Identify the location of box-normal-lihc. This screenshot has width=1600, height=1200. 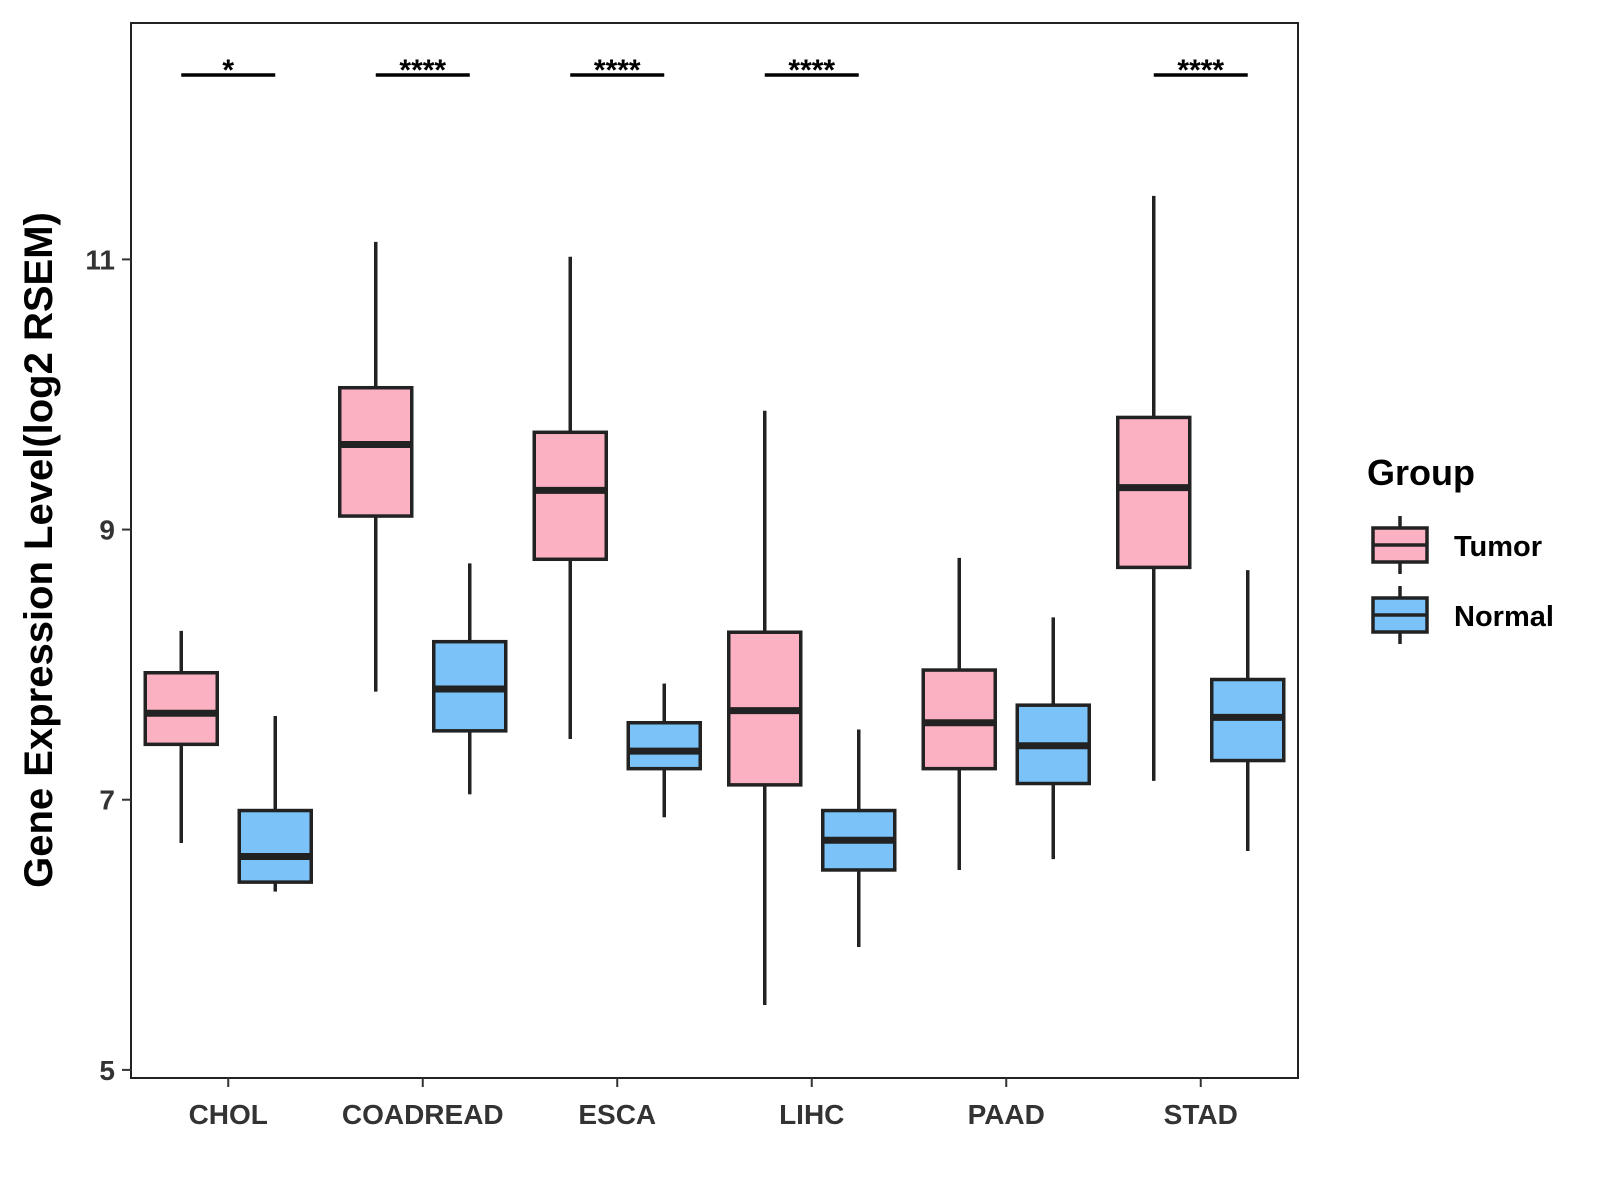
(859, 838).